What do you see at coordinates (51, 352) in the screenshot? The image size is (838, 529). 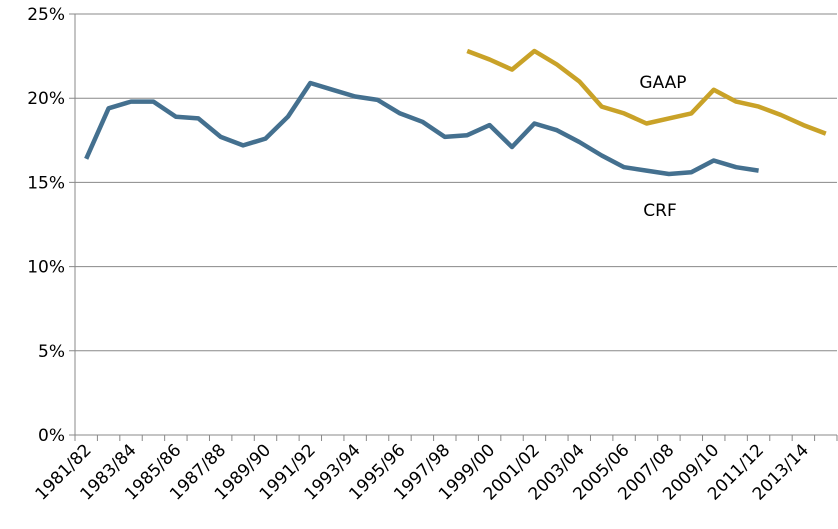 I see `y-tick-label: 5%` at bounding box center [51, 352].